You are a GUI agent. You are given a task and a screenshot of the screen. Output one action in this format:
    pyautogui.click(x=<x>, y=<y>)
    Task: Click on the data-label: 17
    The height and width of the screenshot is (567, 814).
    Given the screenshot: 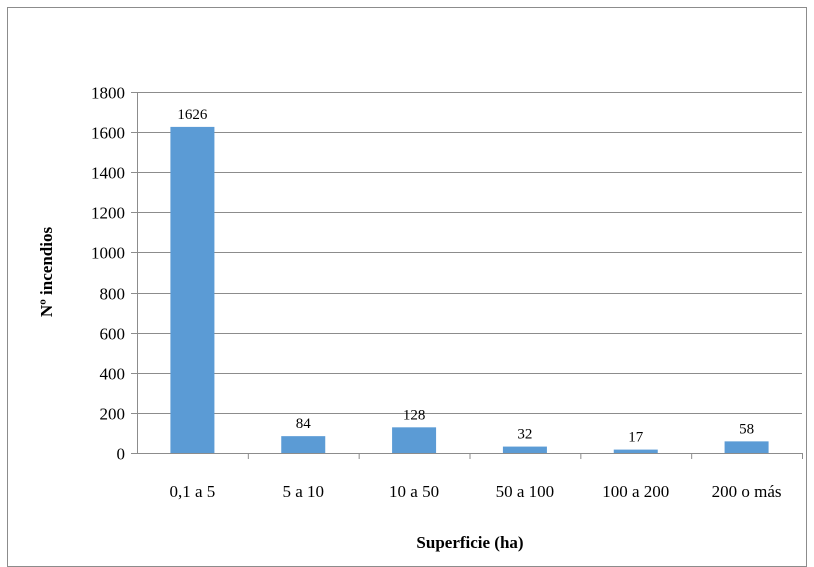 What is the action you would take?
    pyautogui.click(x=636, y=438)
    